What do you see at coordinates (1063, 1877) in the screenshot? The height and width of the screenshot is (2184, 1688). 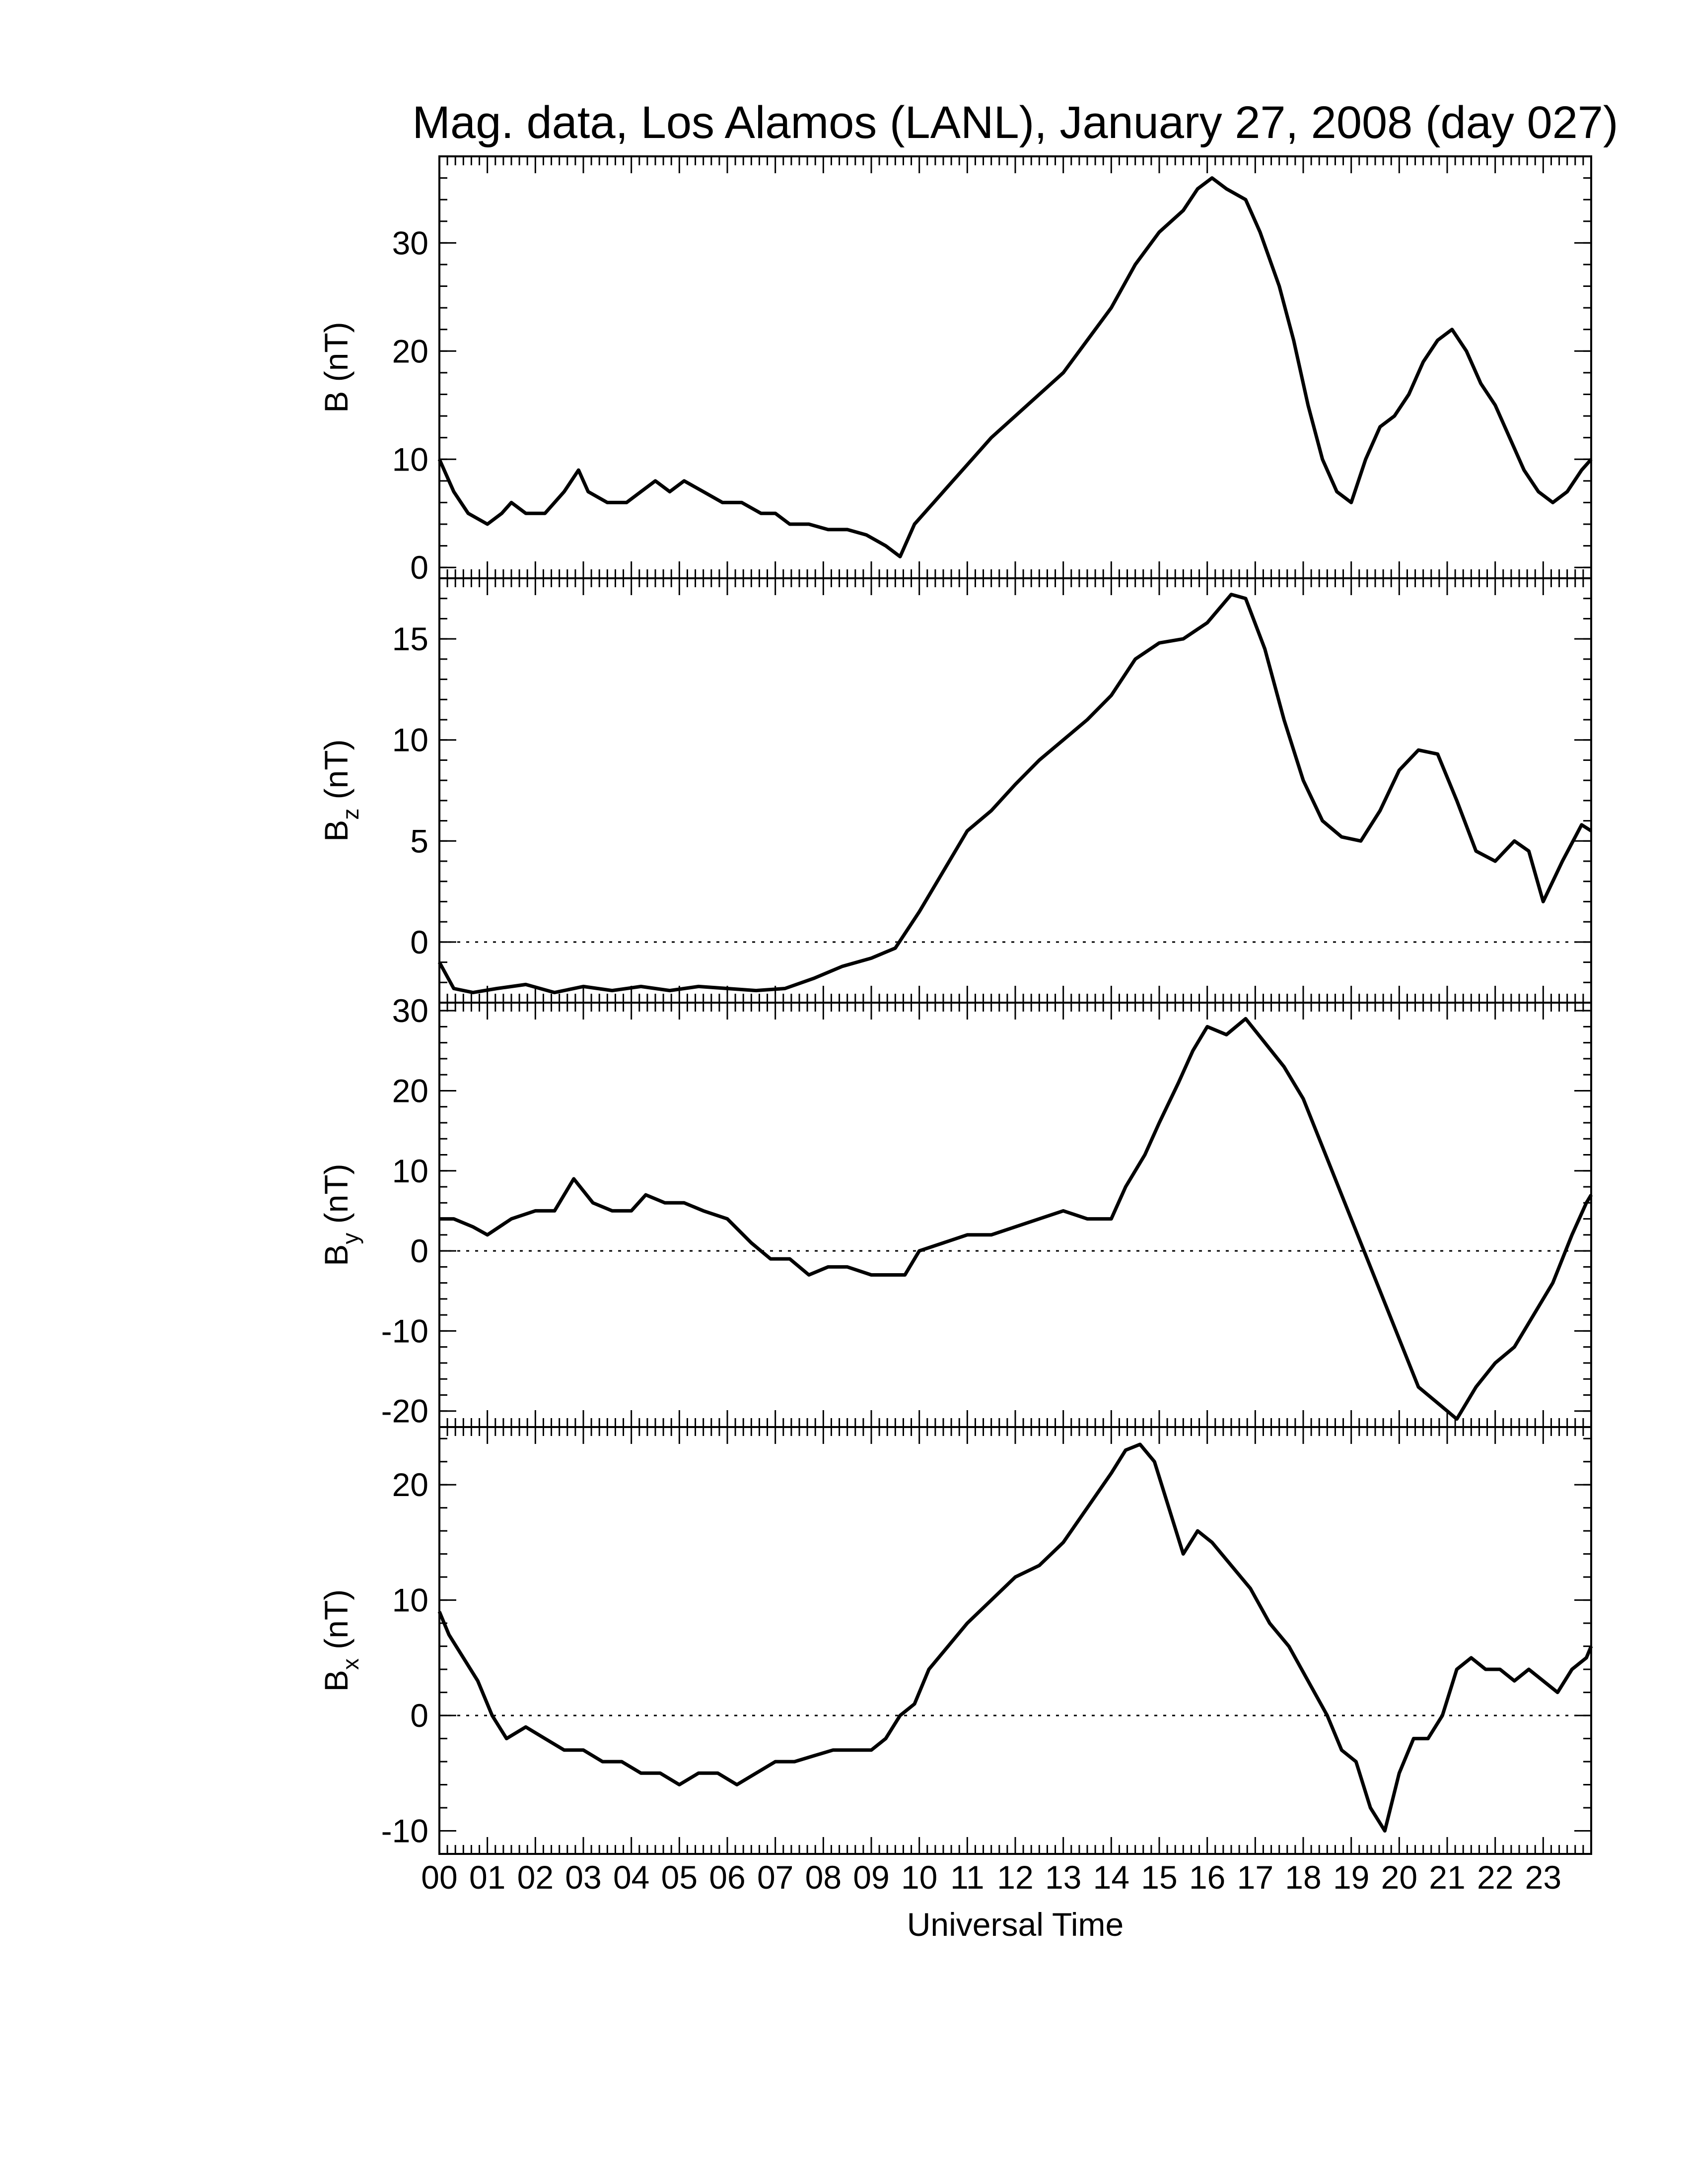 I see `x-tick-label: 13` at bounding box center [1063, 1877].